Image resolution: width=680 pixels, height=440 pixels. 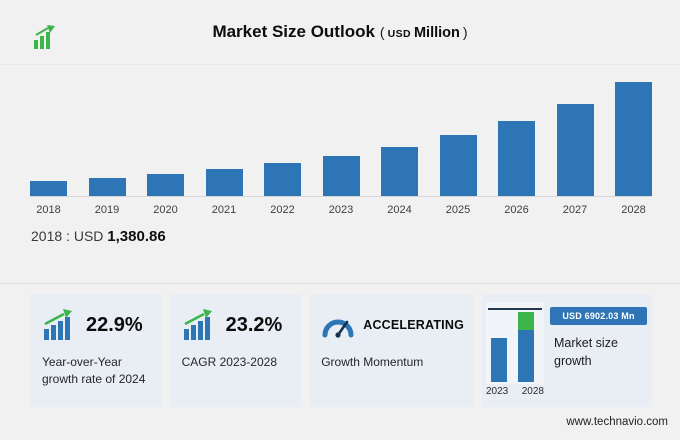 What do you see at coordinates (382, 32) in the screenshot?
I see `unit-paren-open: (` at bounding box center [382, 32].